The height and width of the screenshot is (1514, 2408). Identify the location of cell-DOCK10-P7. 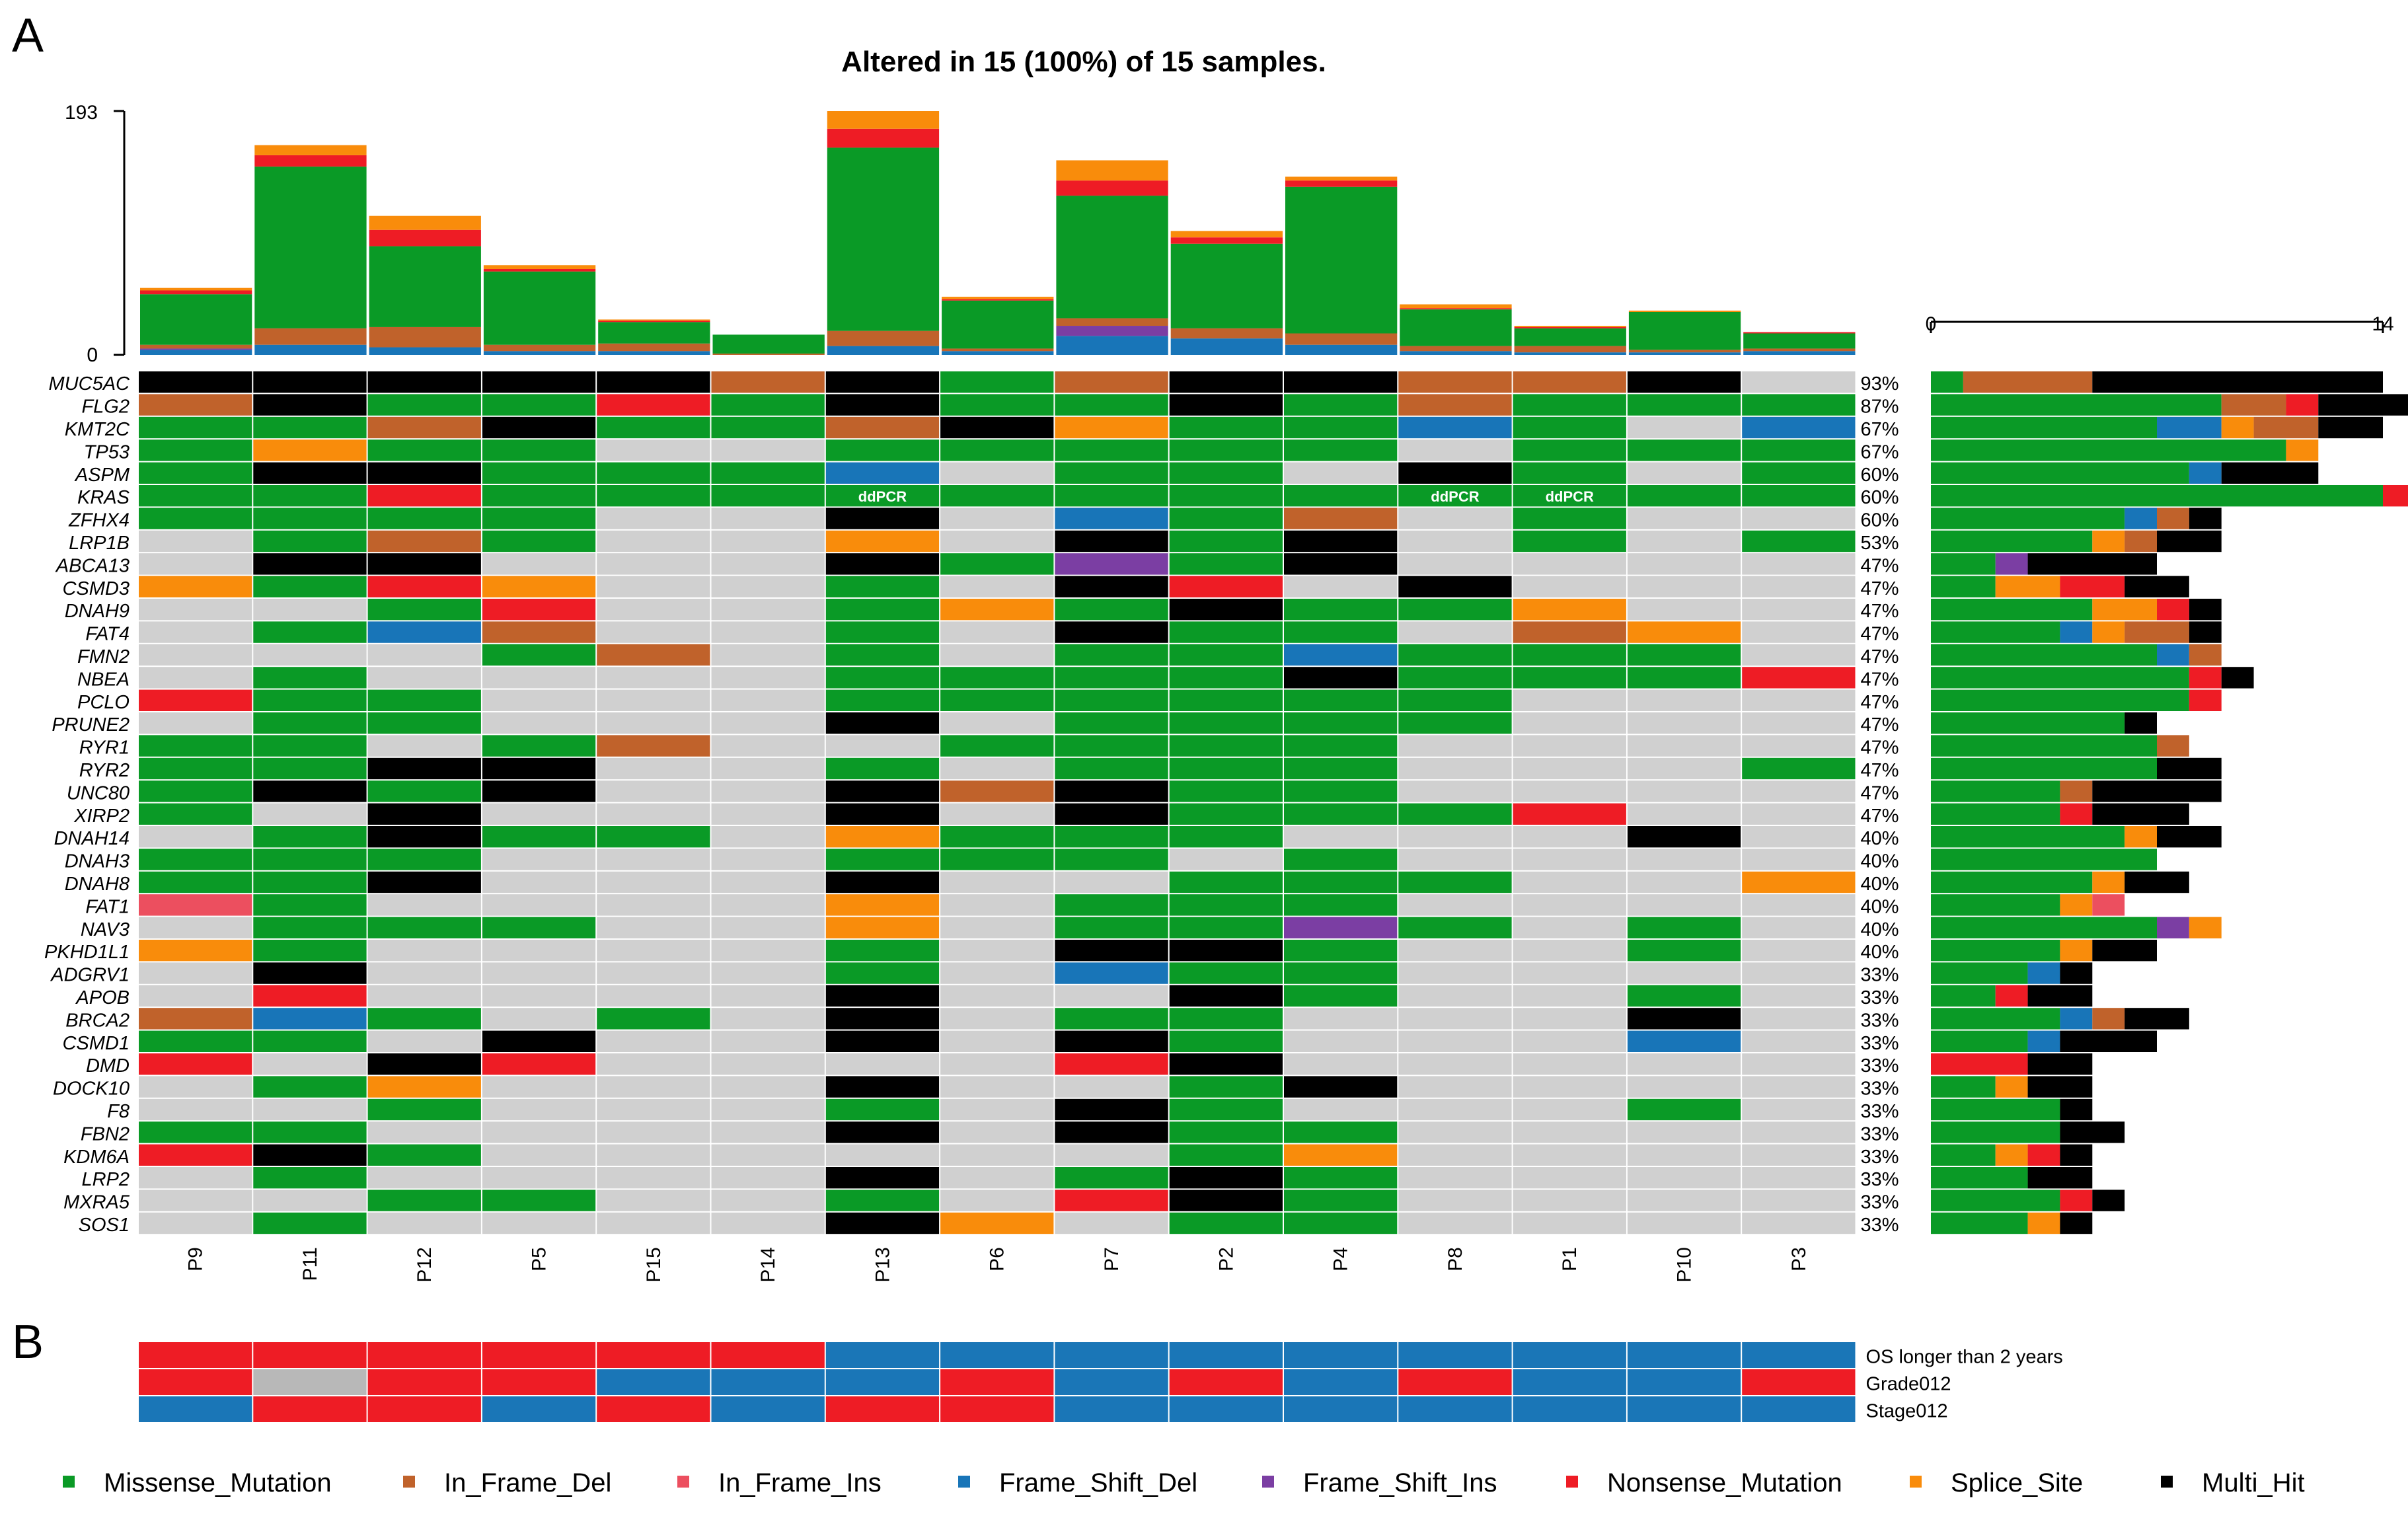
(1111, 1087).